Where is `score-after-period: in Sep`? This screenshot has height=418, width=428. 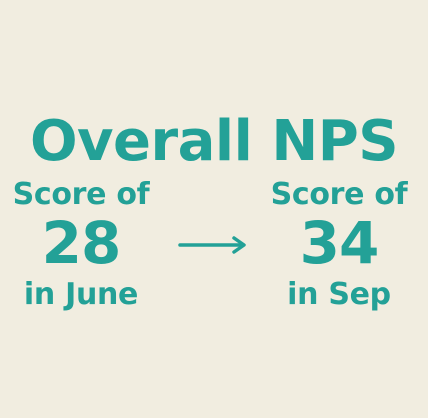
score-after-period: in Sep is located at coordinates (339, 294).